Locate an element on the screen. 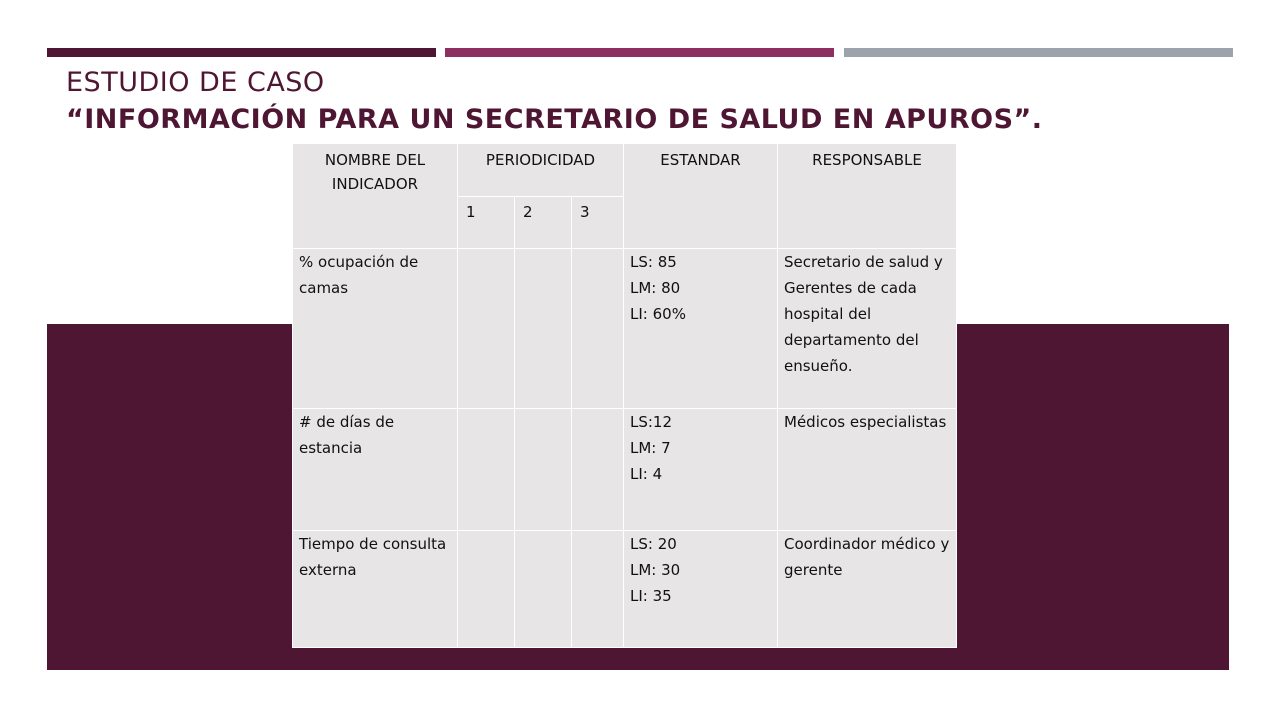 This screenshot has width=1280, height=720. accent-bar-dark is located at coordinates (241, 52).